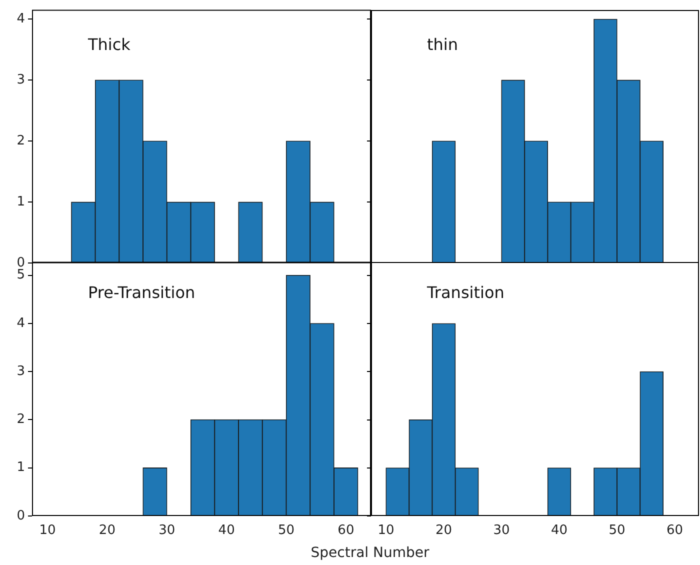  What do you see at coordinates (442, 44) in the screenshot?
I see `text: thin` at bounding box center [442, 44].